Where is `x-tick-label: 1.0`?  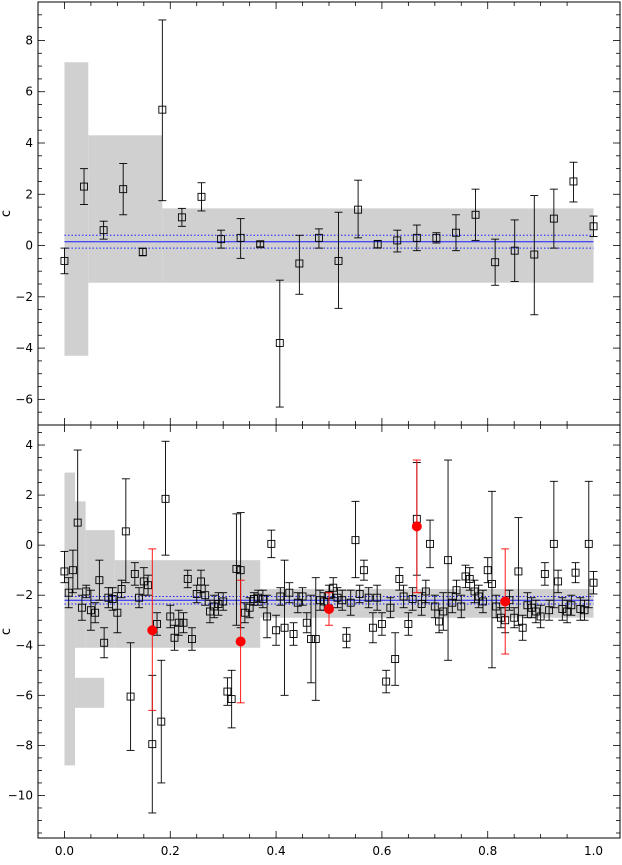 x-tick-label: 1.0 is located at coordinates (593, 851).